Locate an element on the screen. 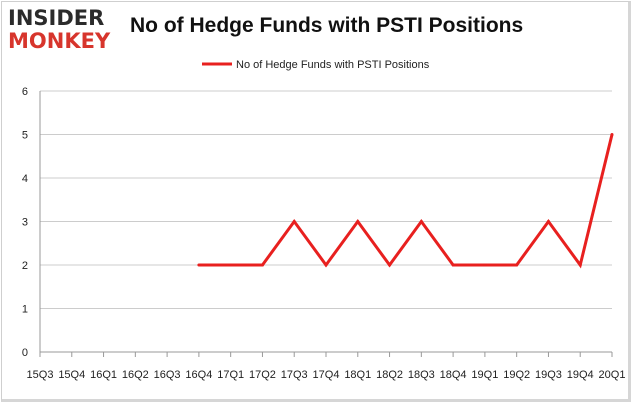  x-tick-label: 18Q2 is located at coordinates (389, 375).